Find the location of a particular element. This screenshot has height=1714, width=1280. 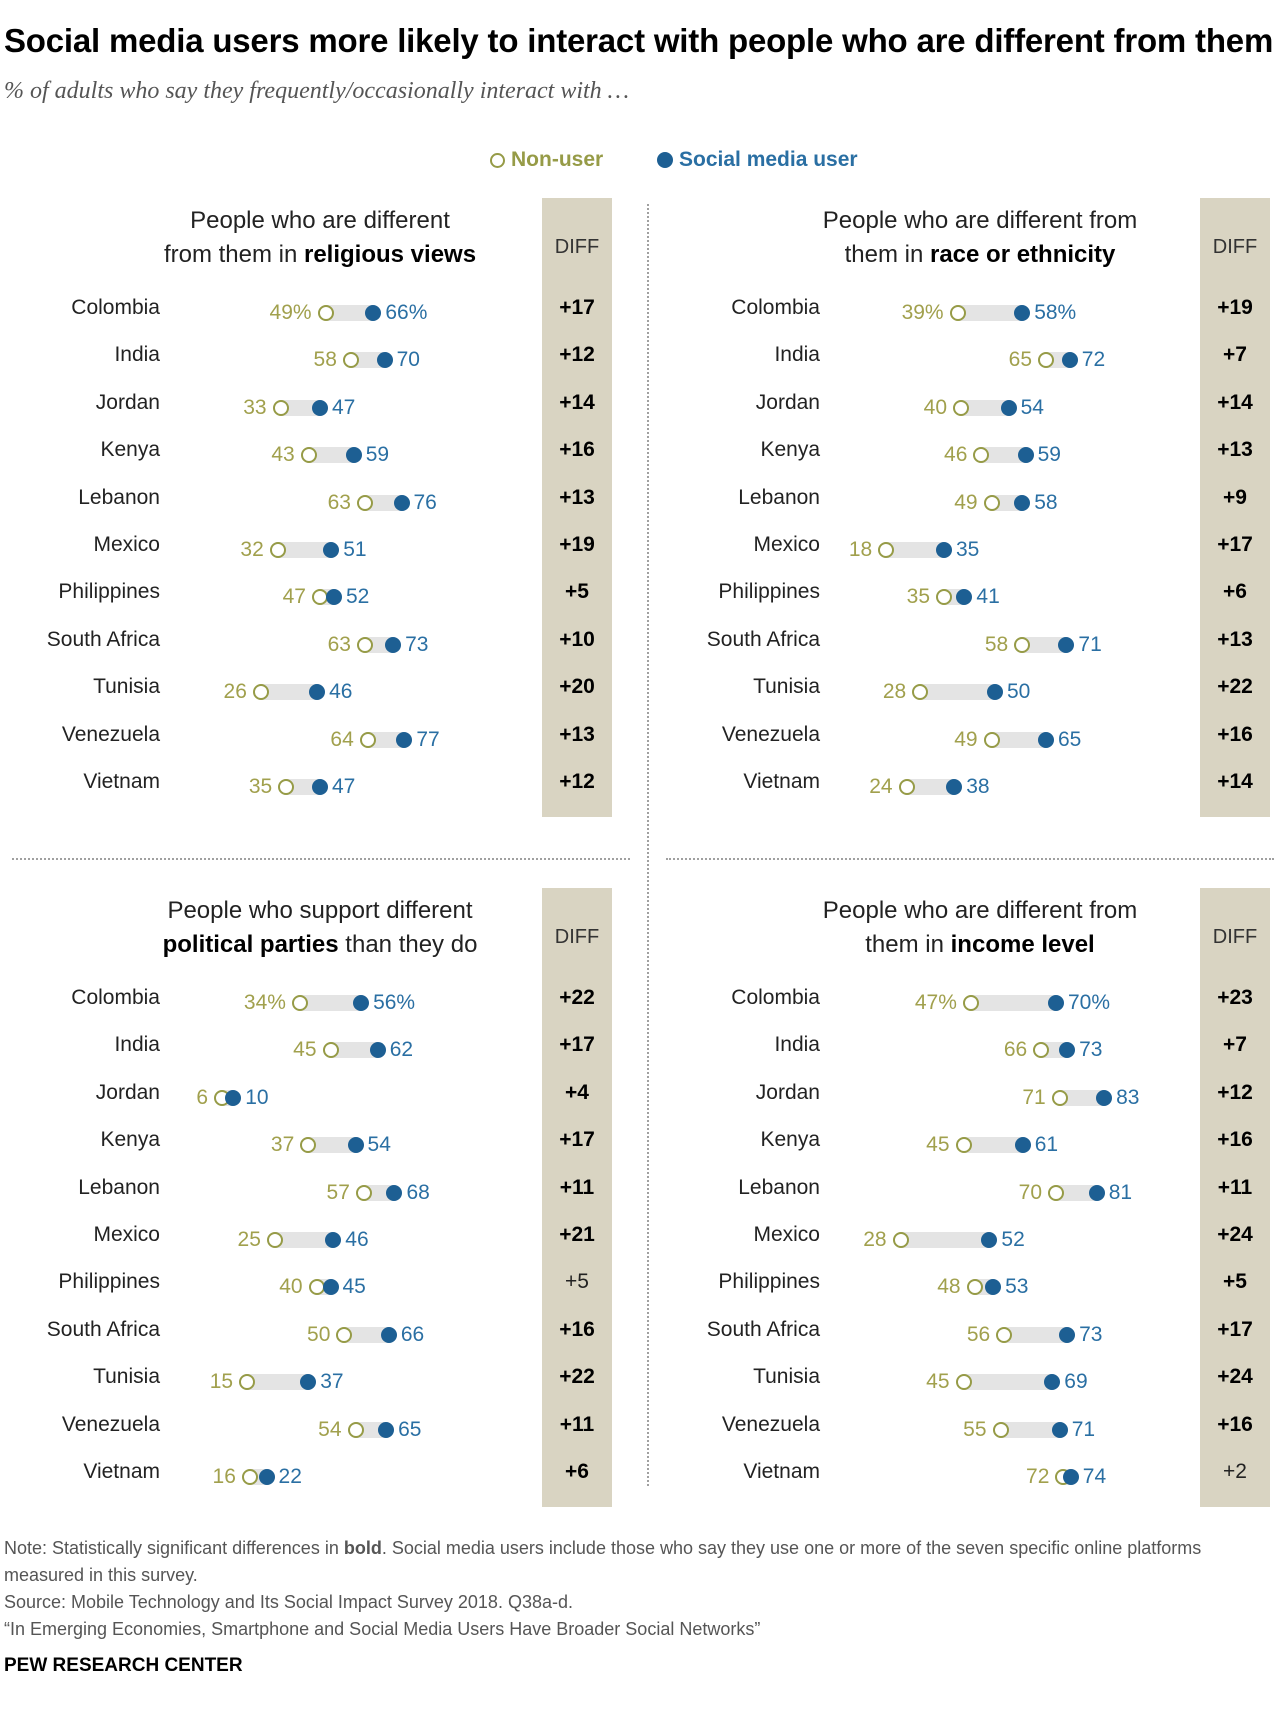

nonuser-value-label: 28 is located at coordinates (894, 692).